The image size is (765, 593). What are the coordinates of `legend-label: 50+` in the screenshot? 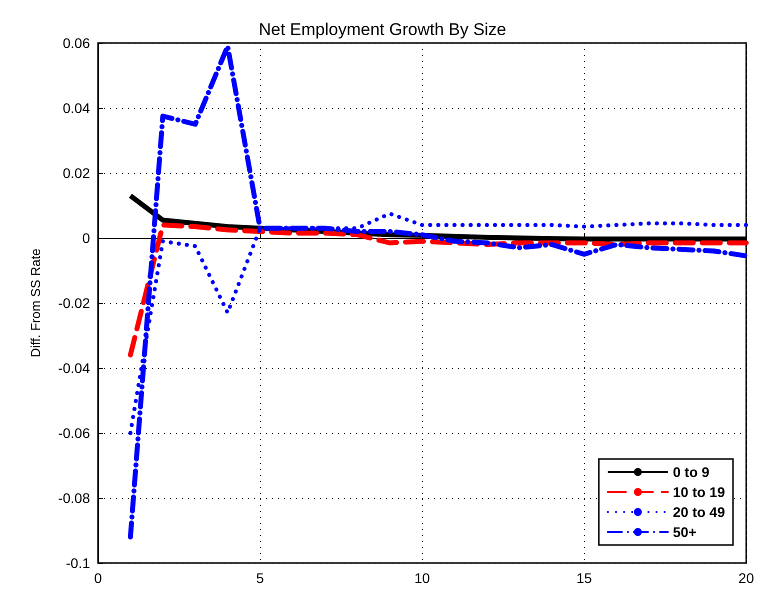 It's located at (684, 532).